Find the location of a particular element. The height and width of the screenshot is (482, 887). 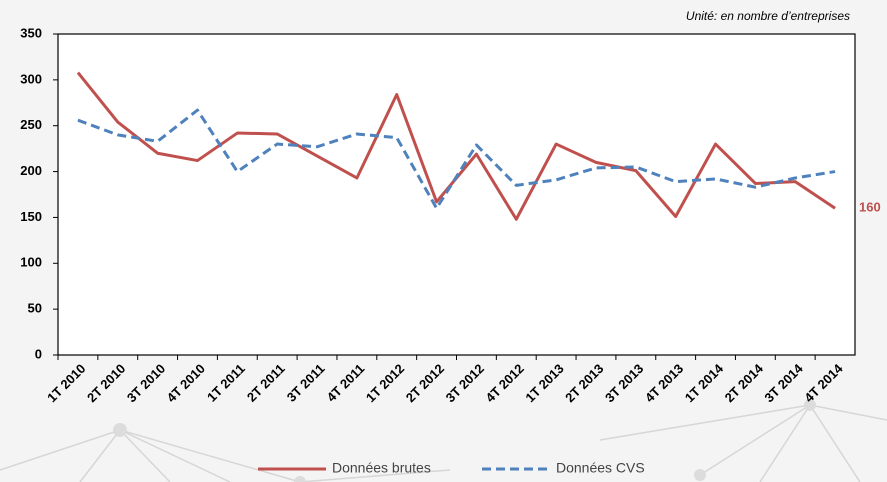

y-tick-label: 0 is located at coordinates (38, 353).